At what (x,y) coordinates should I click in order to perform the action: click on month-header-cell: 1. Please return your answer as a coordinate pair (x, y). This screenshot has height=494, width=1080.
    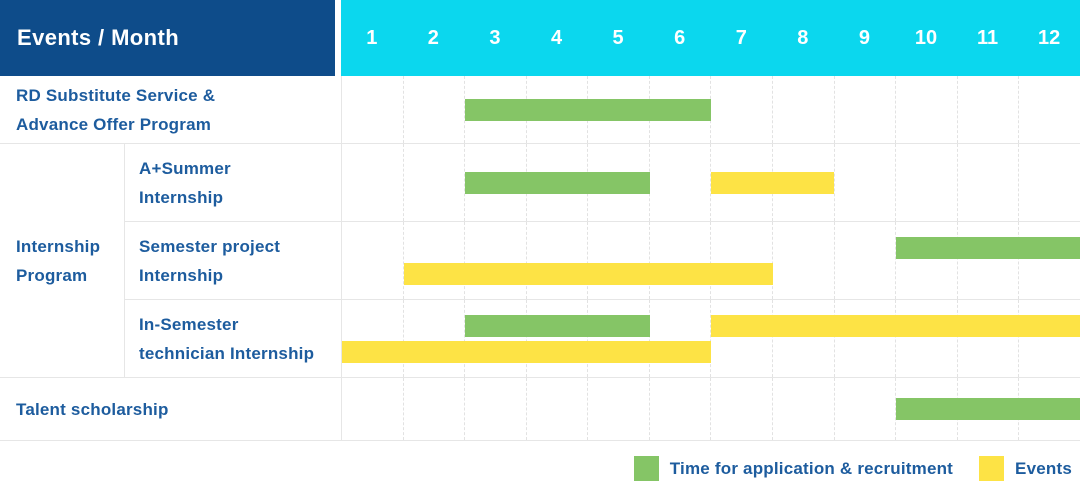
    Looking at the image, I should click on (372, 37).